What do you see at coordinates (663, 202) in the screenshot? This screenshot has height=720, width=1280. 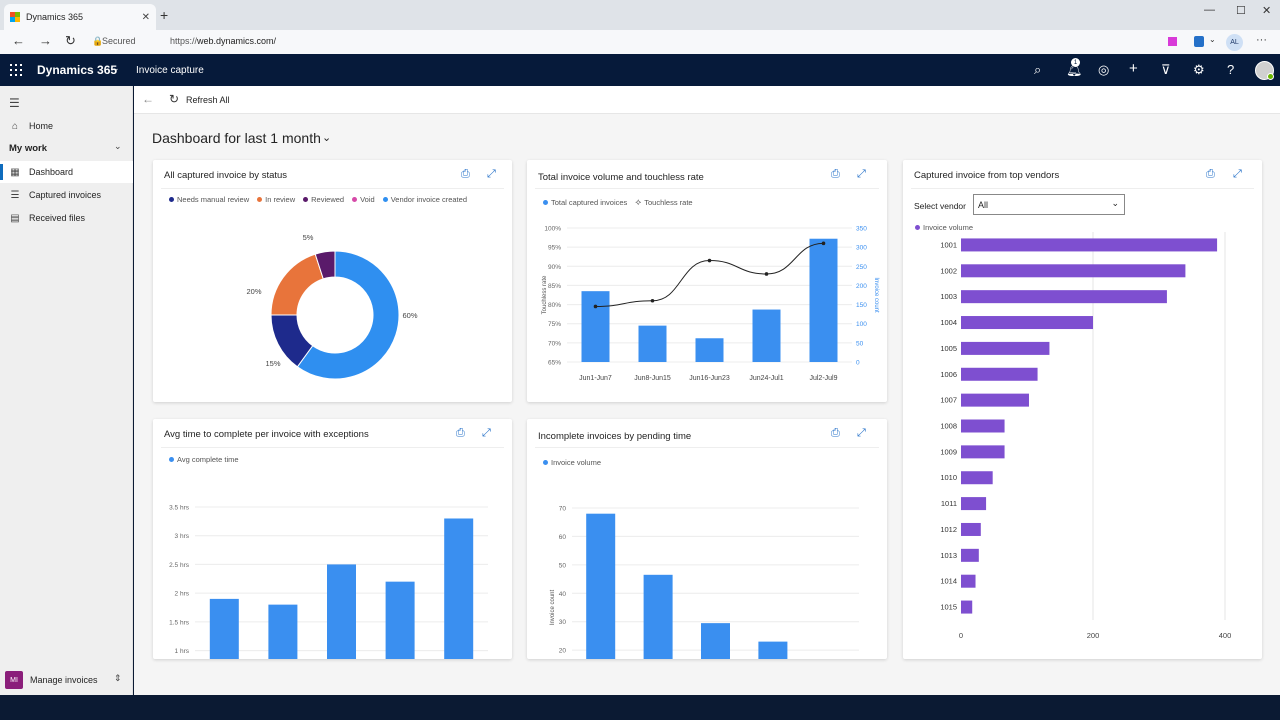 I see `legend-item: ⟡ Touchless rate` at bounding box center [663, 202].